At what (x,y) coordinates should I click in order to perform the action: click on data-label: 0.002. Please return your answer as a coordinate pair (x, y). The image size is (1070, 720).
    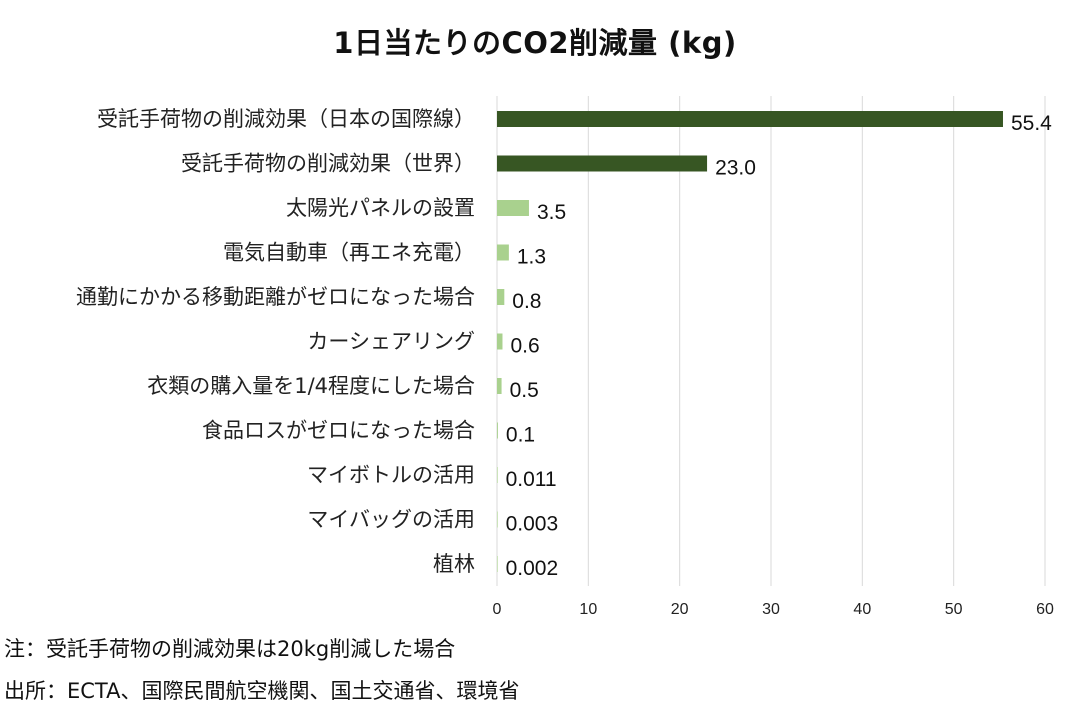
    Looking at the image, I should click on (532, 568).